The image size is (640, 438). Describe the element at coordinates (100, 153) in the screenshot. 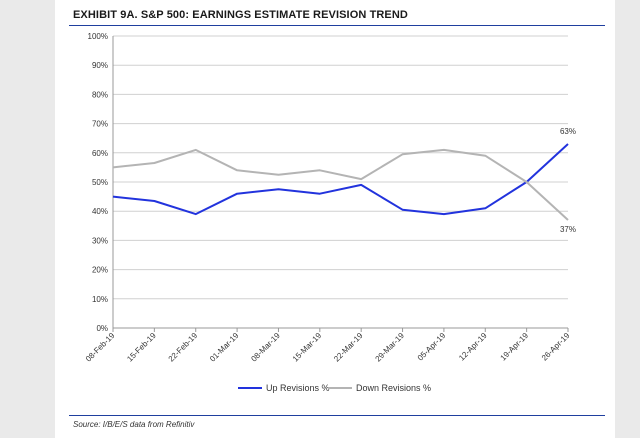

I see `y-tick-label: 60%` at that location.